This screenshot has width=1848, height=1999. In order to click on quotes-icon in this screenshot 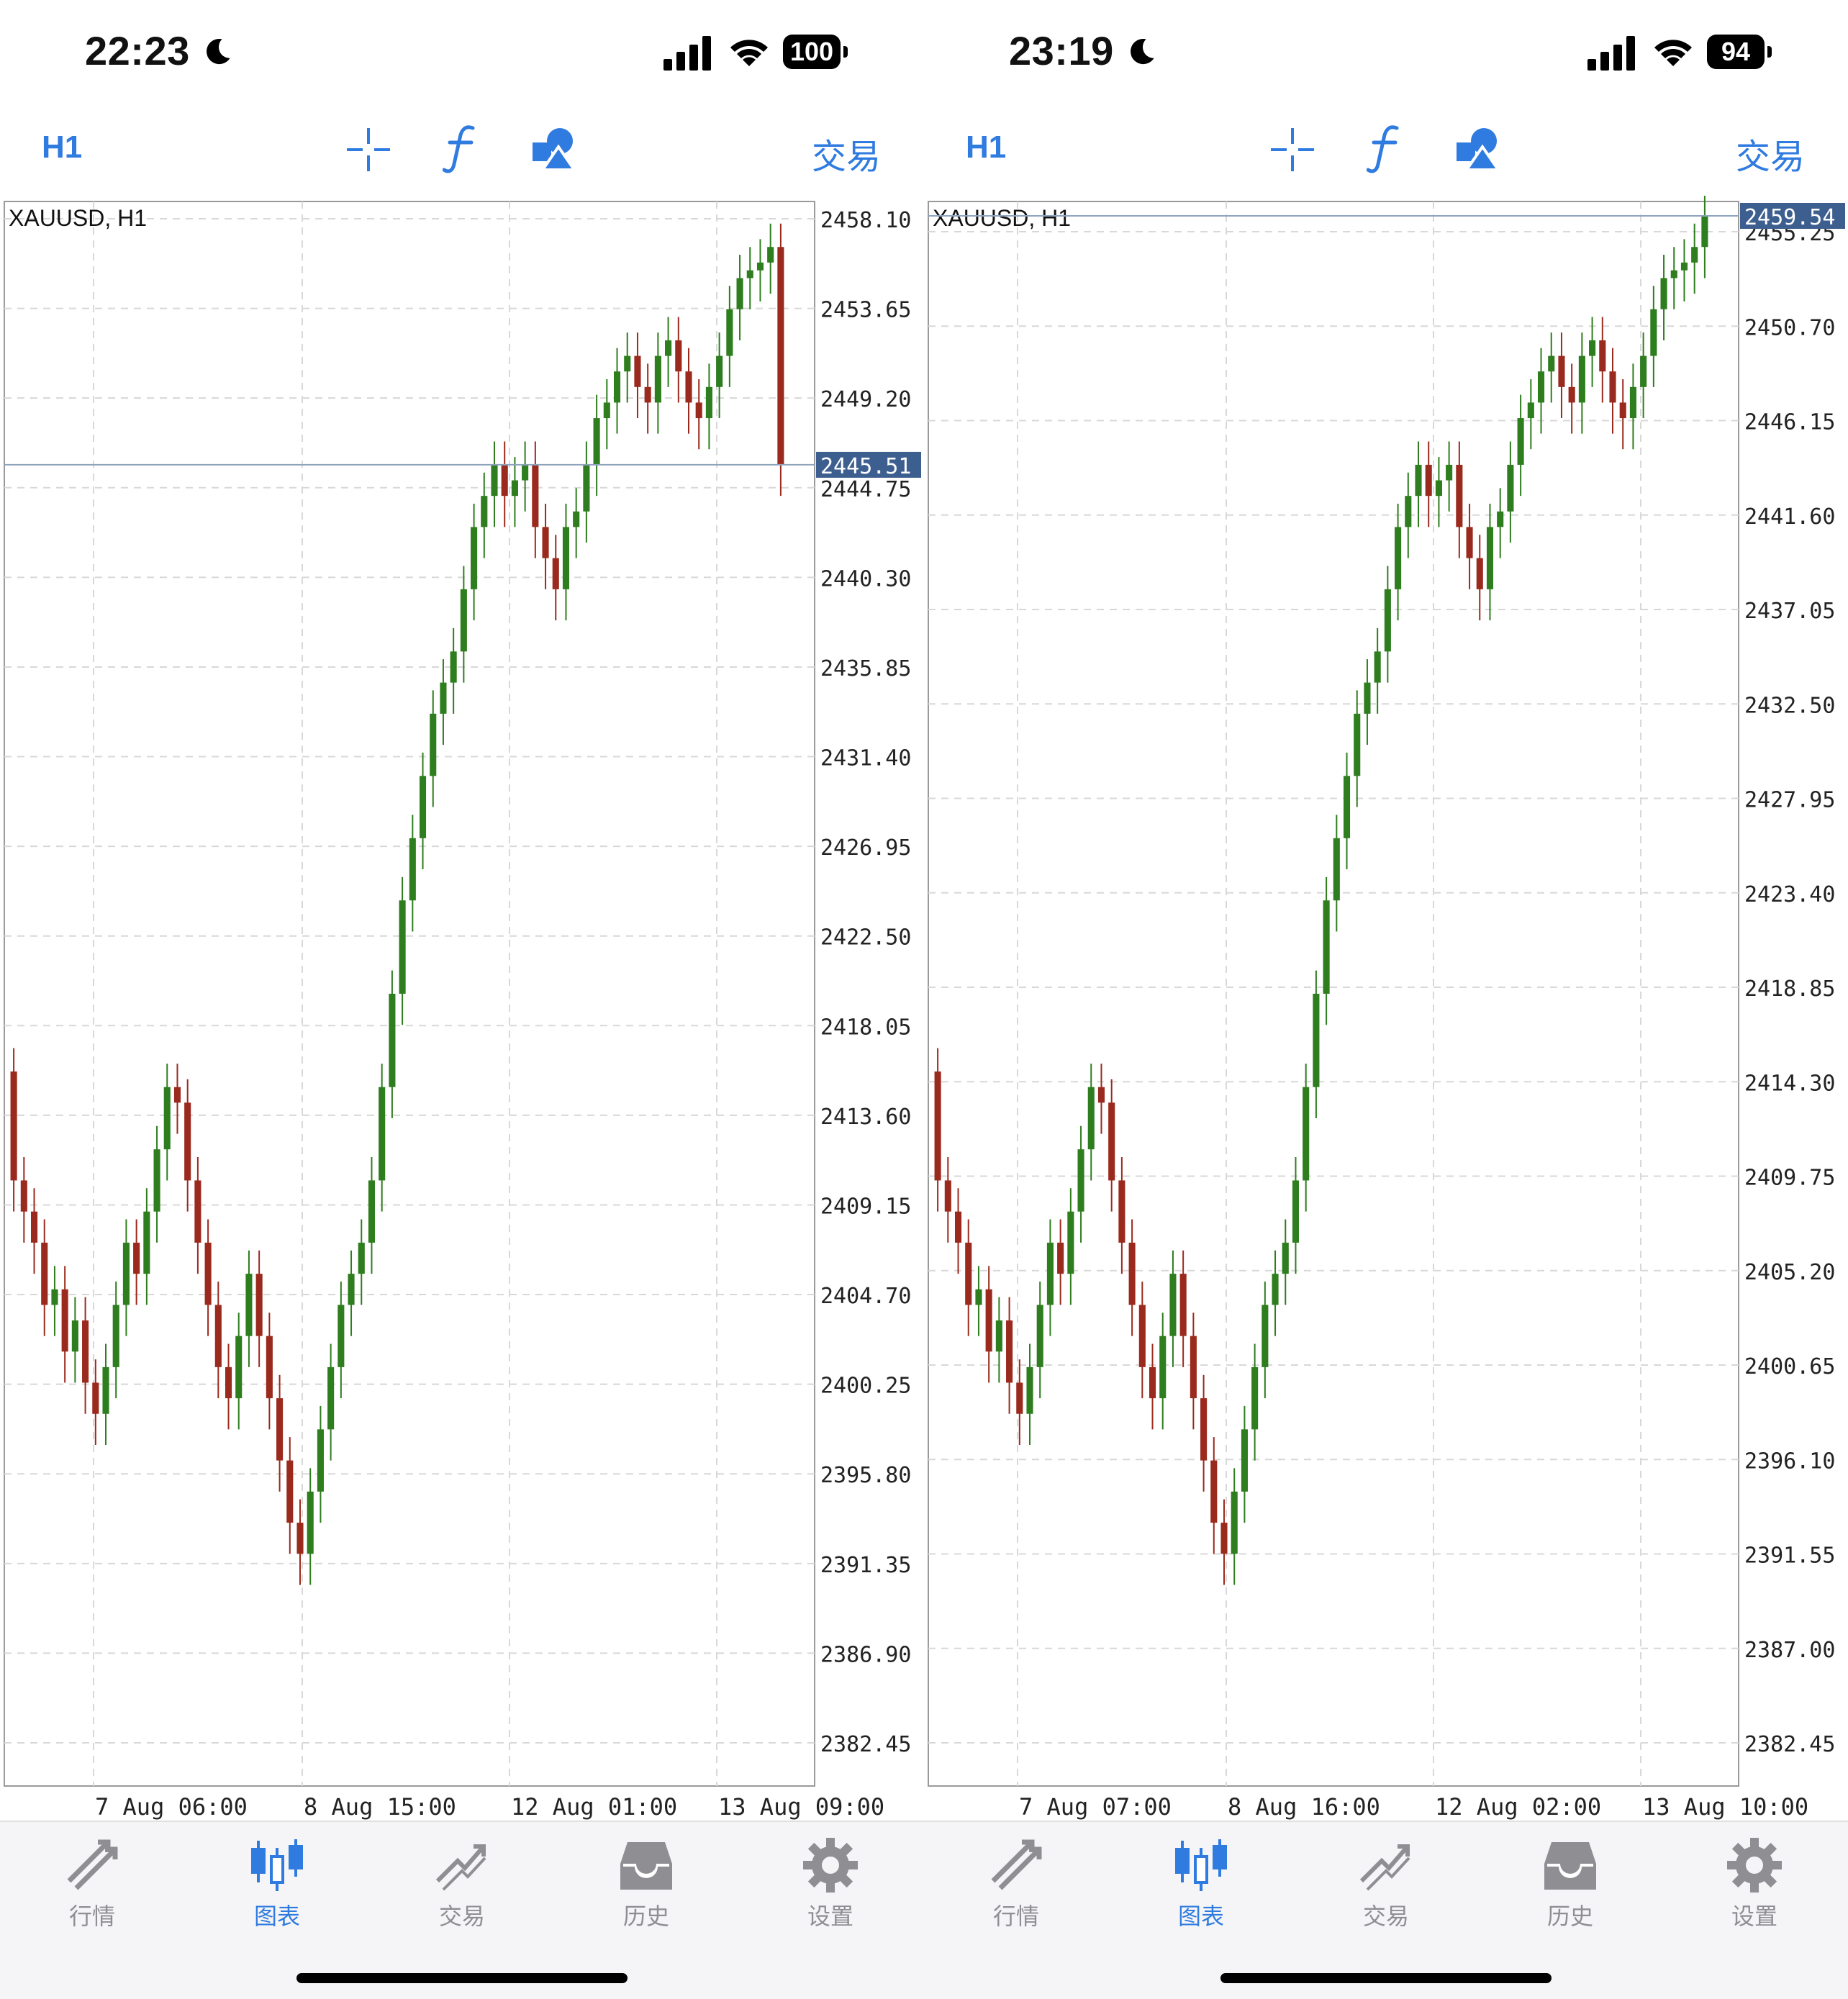, I will do `click(1016, 1864)`.